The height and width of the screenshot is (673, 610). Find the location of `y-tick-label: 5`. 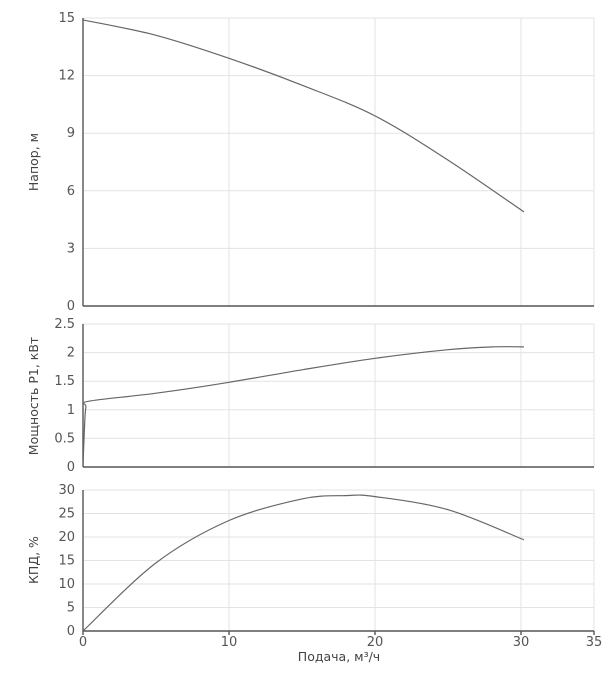

y-tick-label: 5 is located at coordinates (71, 608).